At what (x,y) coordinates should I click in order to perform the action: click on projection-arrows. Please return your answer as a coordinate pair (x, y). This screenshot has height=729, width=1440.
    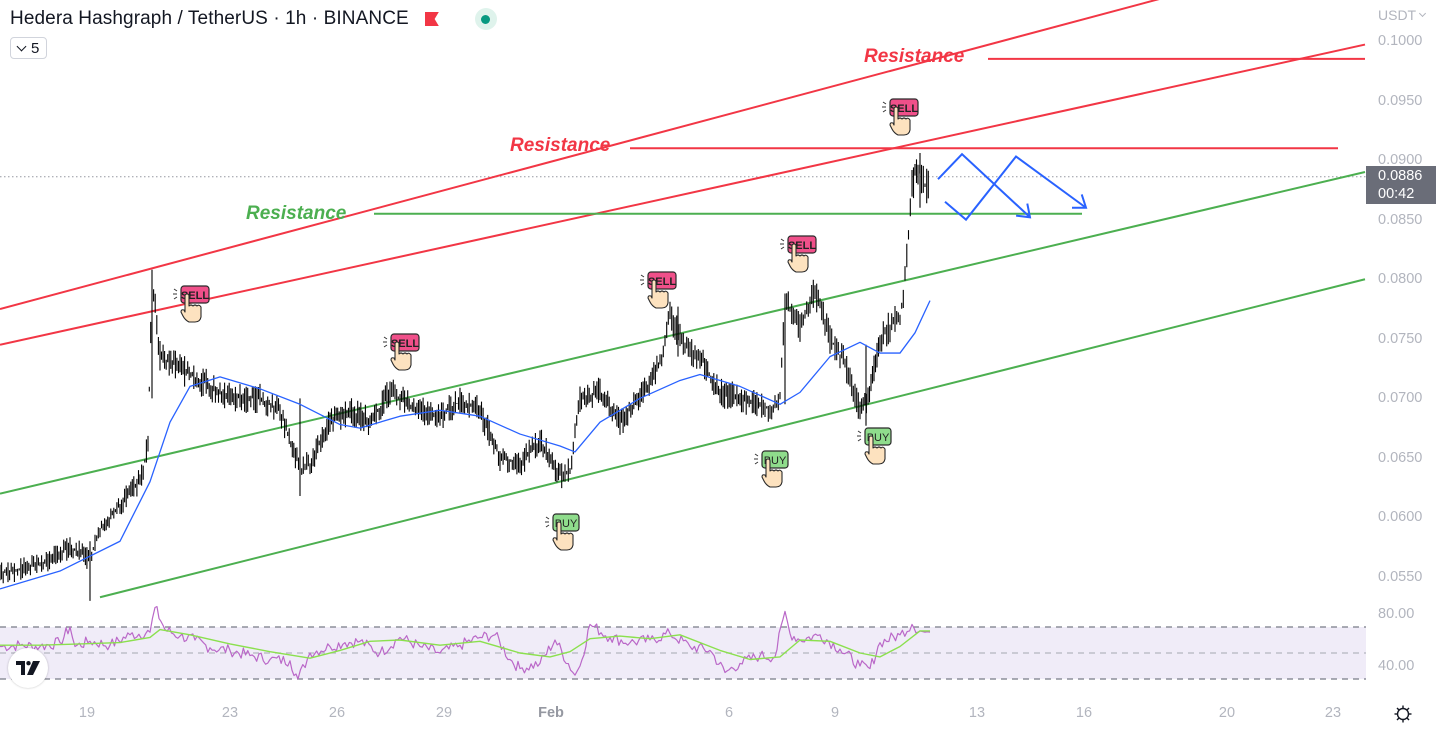
    Looking at the image, I should click on (1012, 187).